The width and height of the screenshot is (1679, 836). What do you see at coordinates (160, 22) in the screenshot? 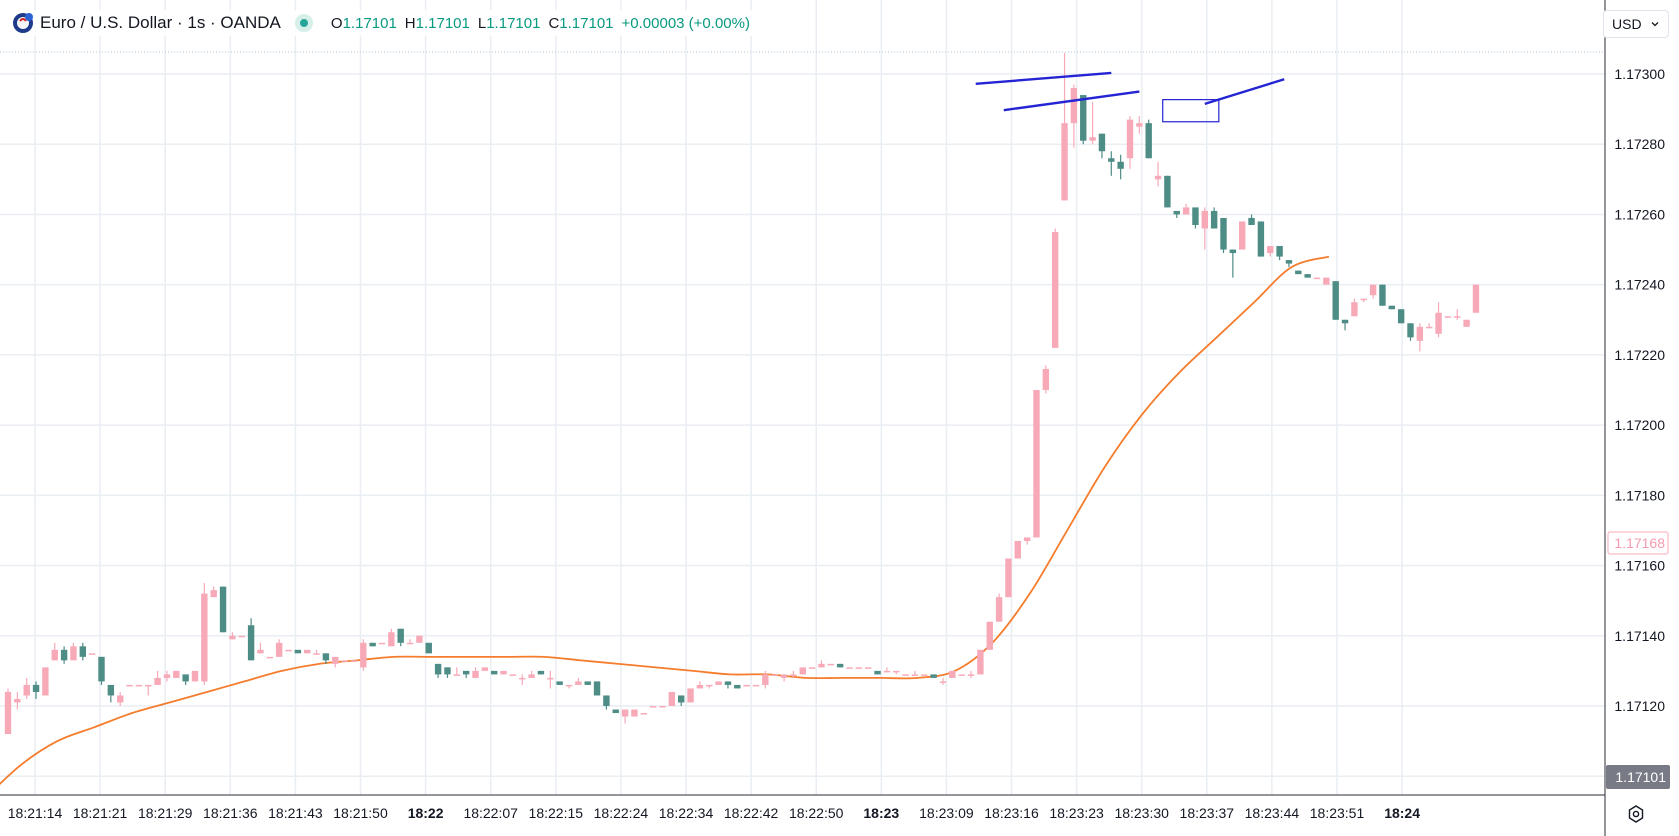
I see `symbol-title: Euro / U.S. Dollar · 1s · OANDA` at bounding box center [160, 22].